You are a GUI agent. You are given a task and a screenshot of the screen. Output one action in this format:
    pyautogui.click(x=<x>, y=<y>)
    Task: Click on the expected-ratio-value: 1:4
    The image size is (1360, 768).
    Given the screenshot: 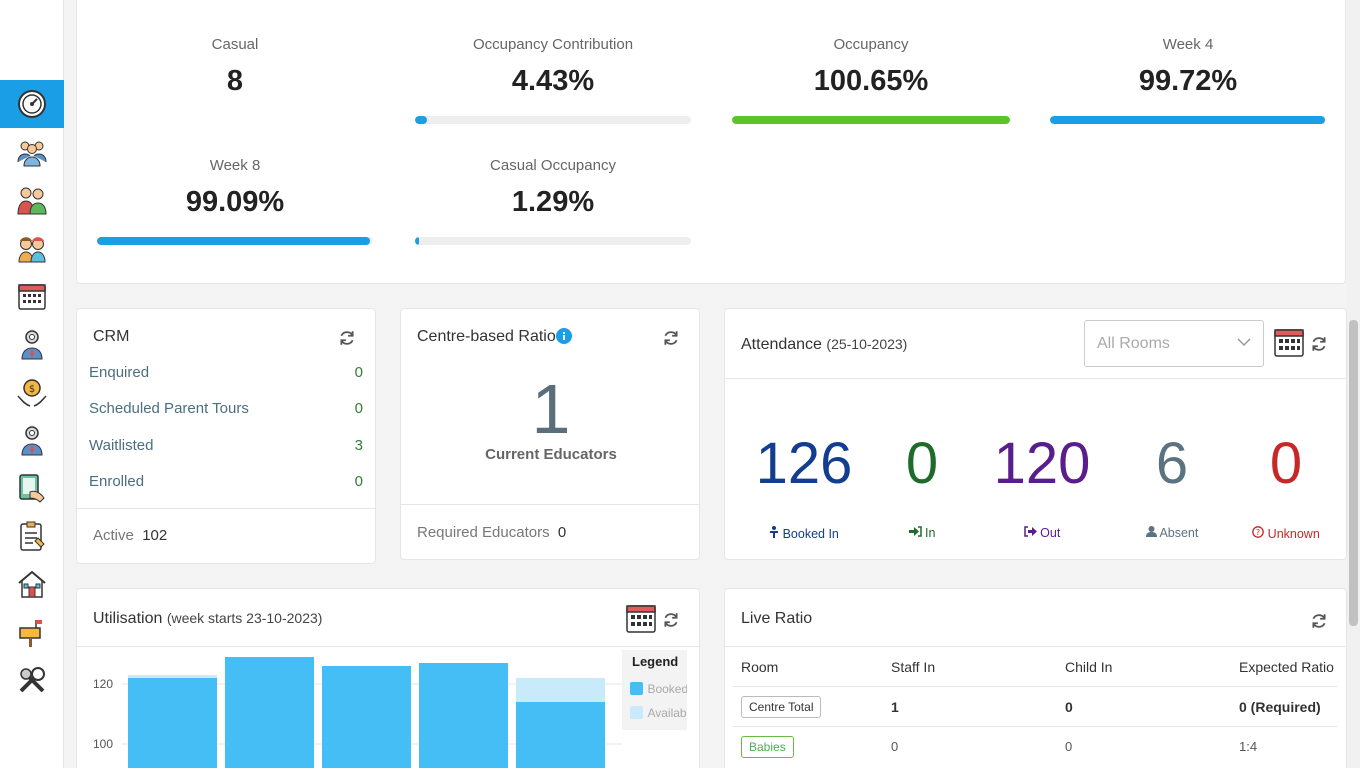 What is the action you would take?
    pyautogui.click(x=1248, y=746)
    